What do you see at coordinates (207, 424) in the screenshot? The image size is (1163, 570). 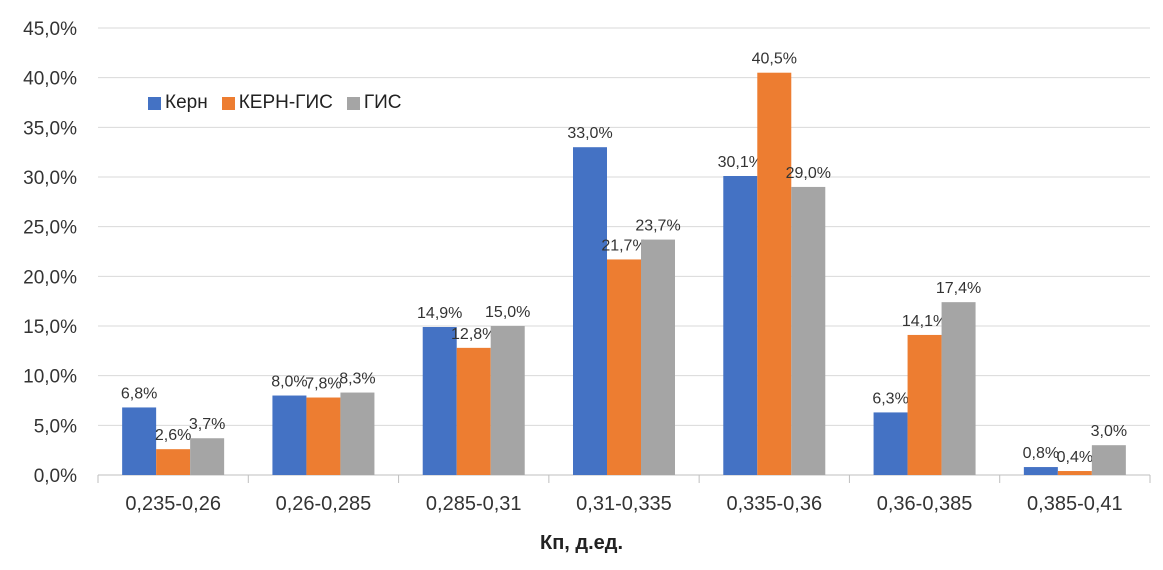 I see `data-label: 3,7%` at bounding box center [207, 424].